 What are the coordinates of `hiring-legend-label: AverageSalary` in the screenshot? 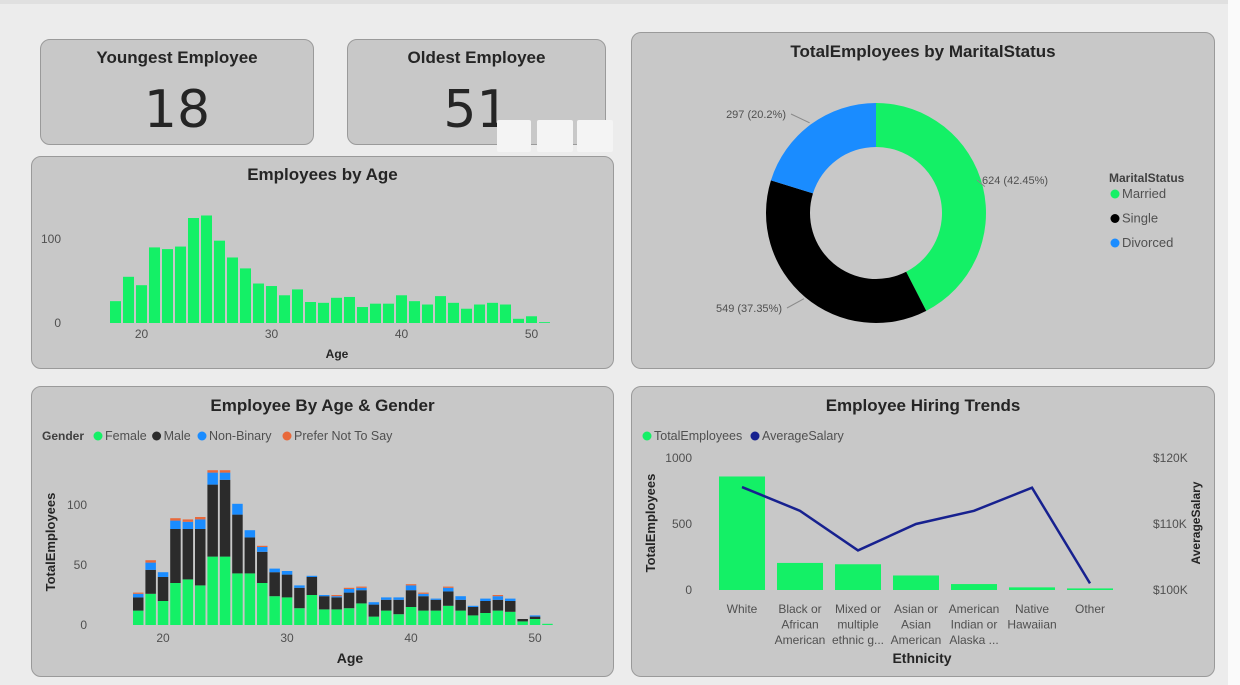 It's located at (803, 436).